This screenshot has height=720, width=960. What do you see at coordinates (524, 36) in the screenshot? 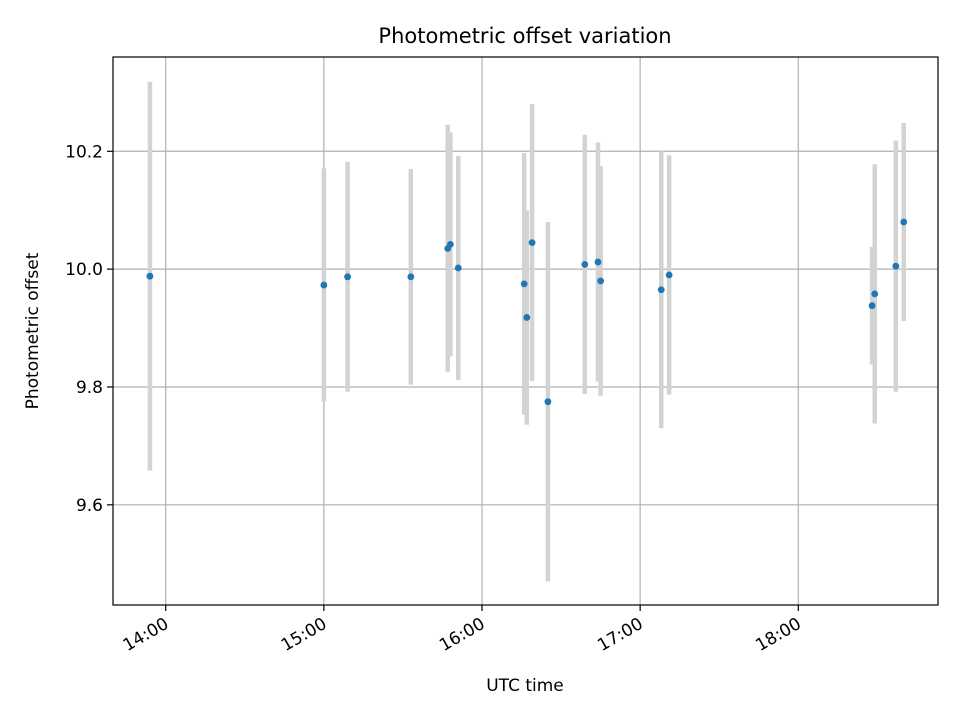
I see `chart-title: Photometric offset variation` at bounding box center [524, 36].